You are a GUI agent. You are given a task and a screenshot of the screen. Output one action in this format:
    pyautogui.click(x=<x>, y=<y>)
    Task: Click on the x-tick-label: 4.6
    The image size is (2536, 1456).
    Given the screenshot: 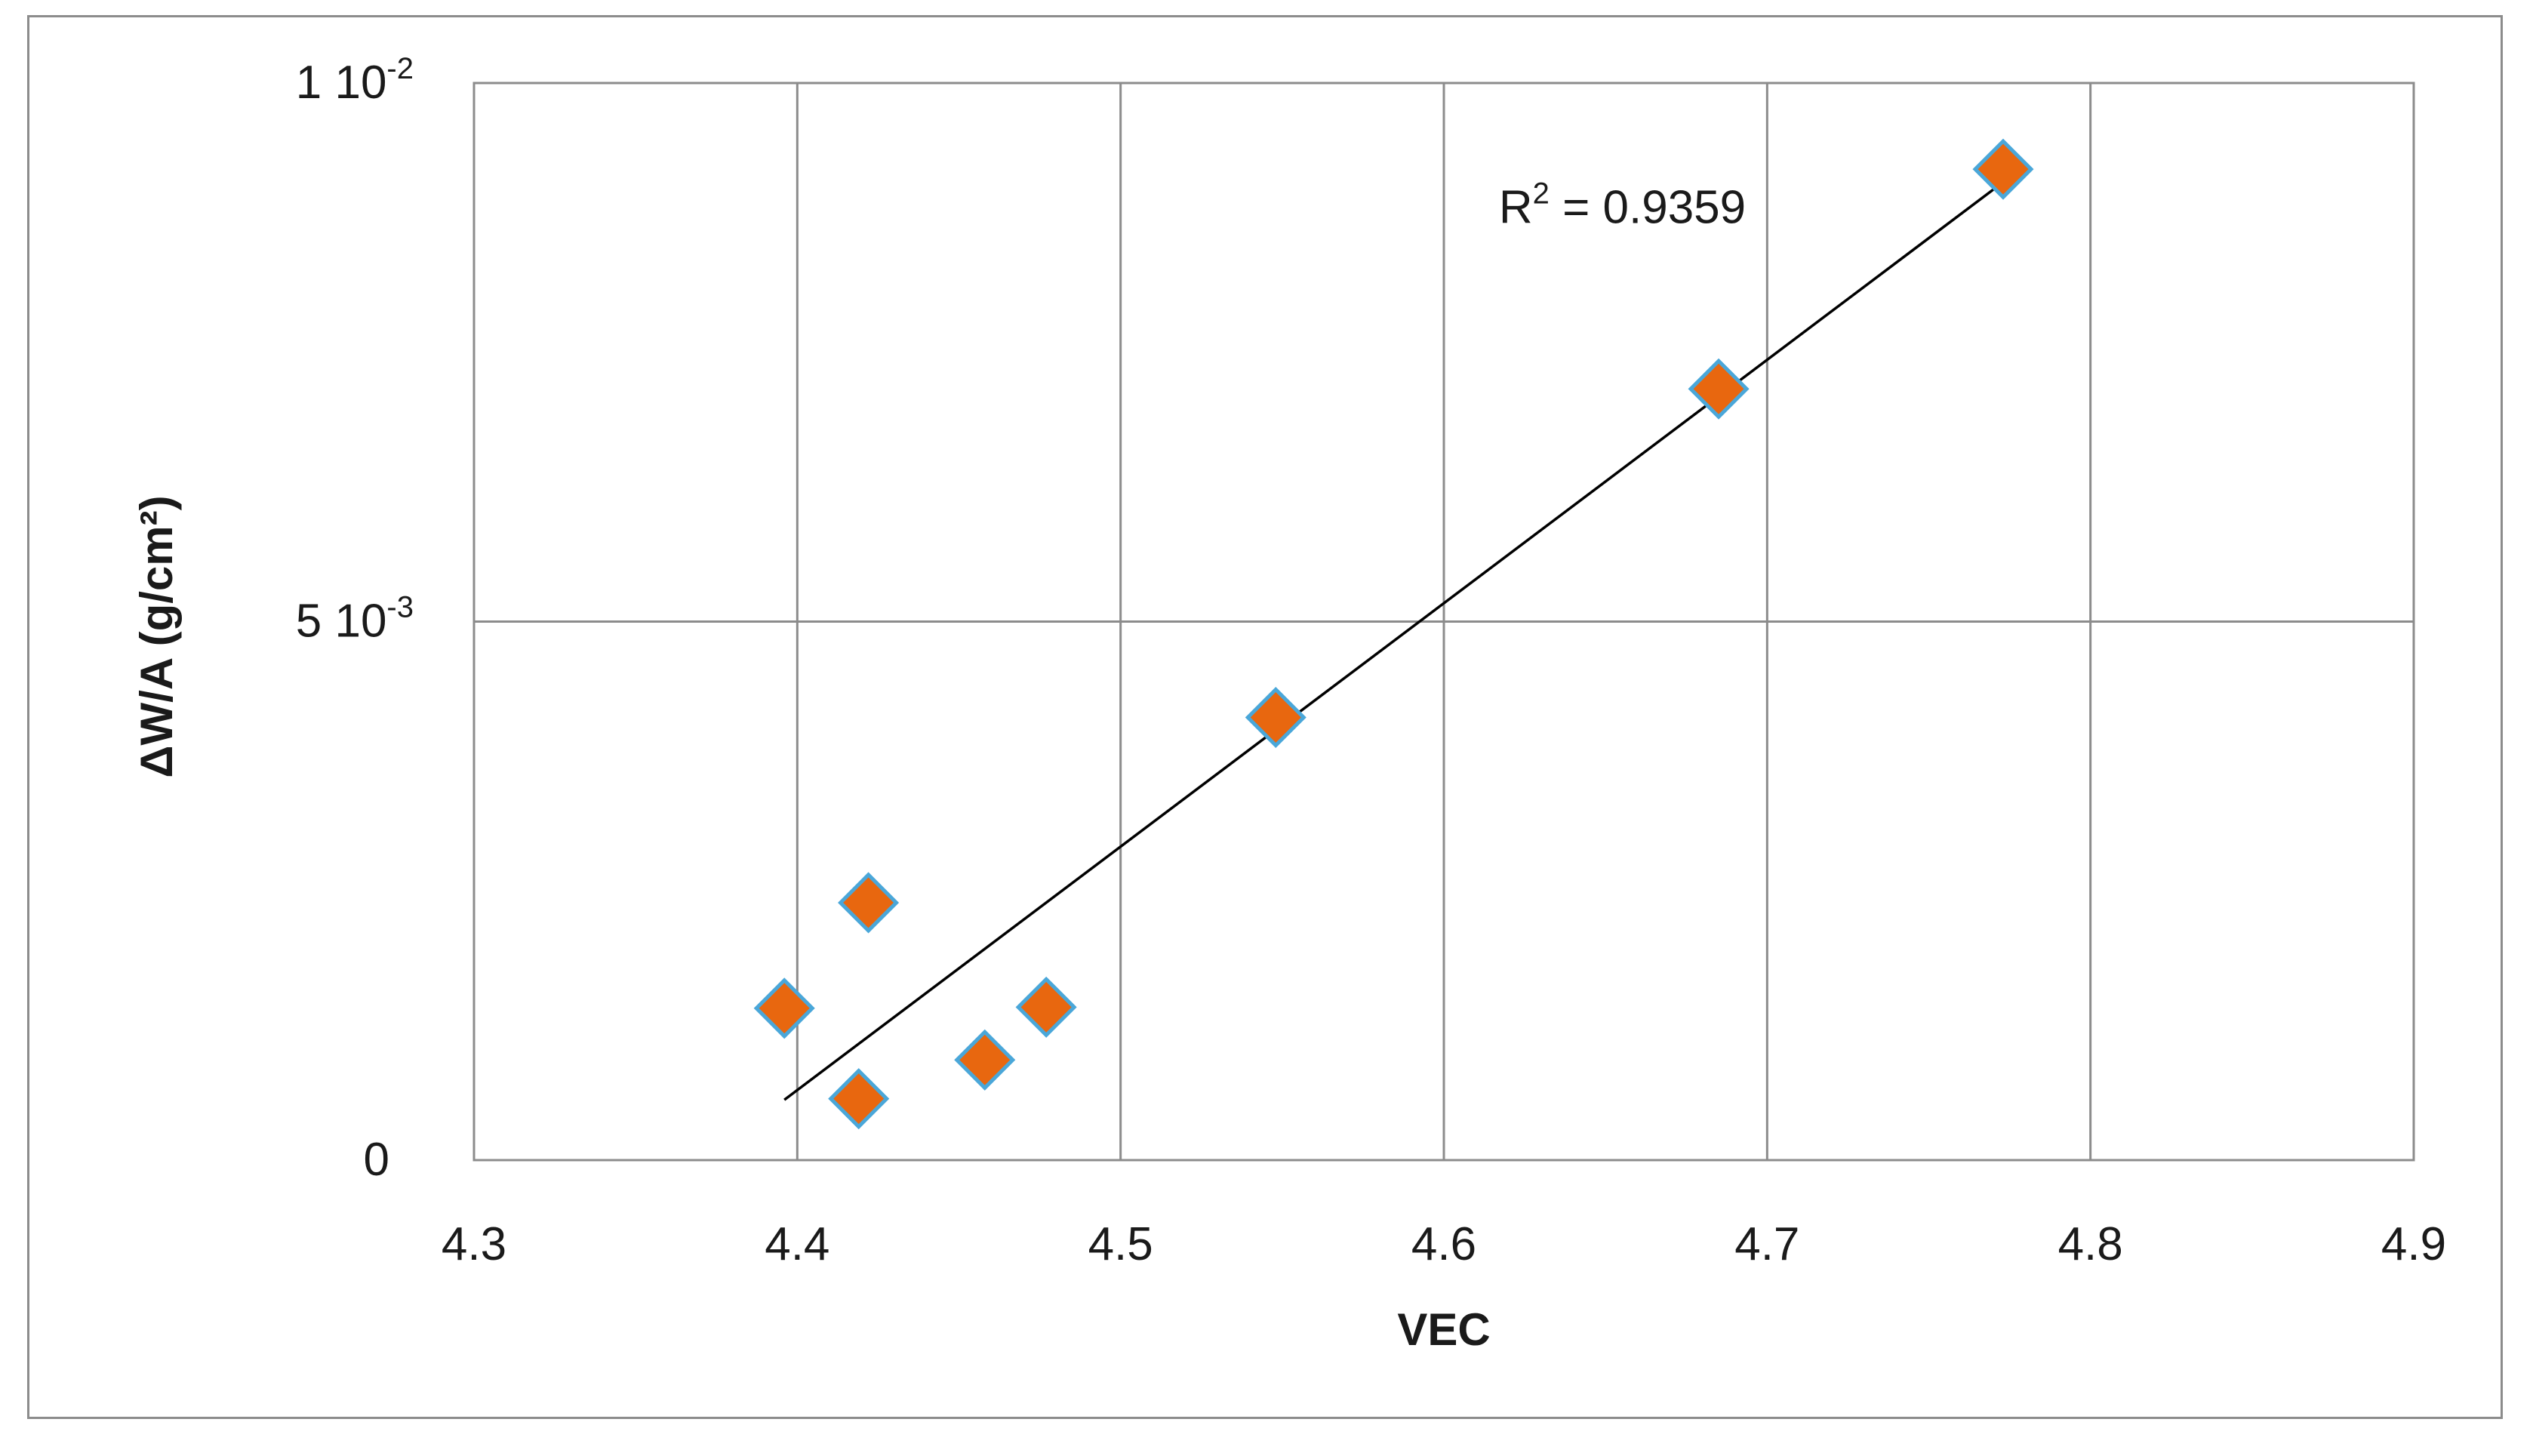 What is the action you would take?
    pyautogui.click(x=1443, y=1244)
    